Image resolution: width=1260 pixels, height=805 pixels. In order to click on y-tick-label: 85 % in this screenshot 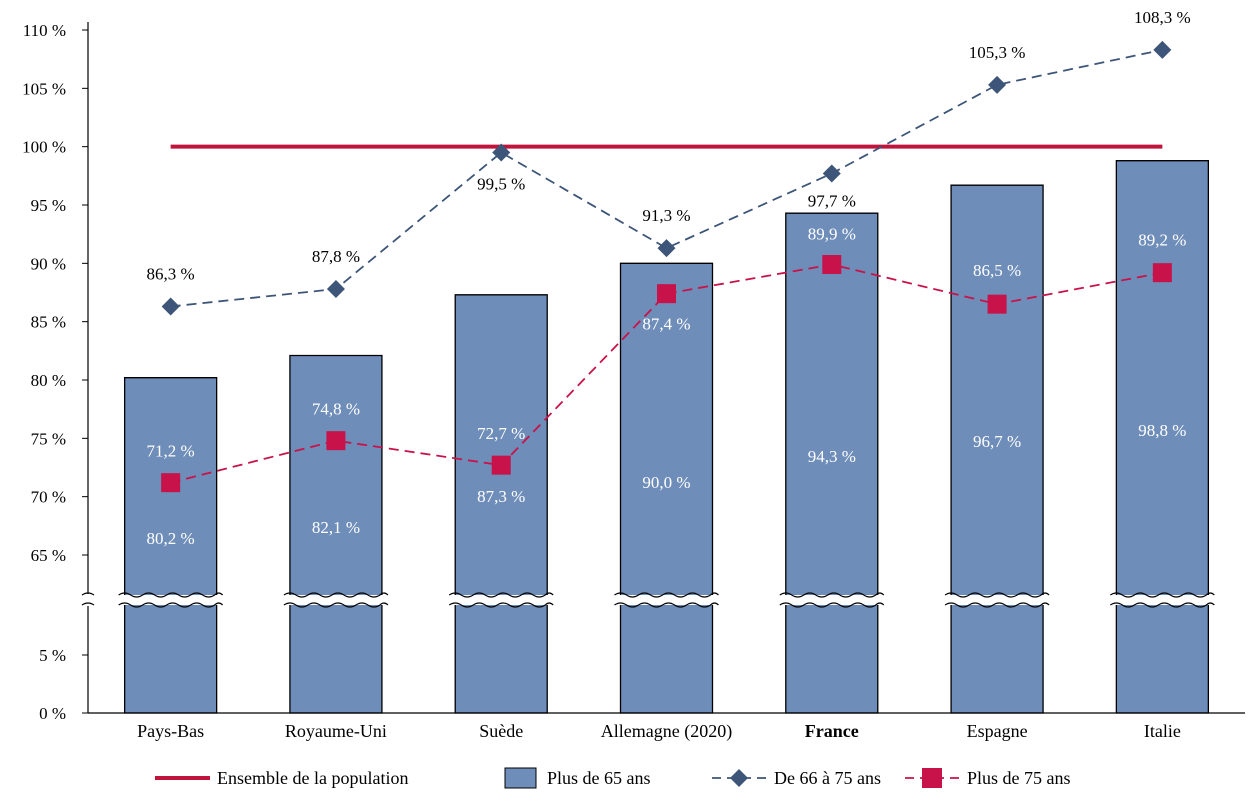, I will do `click(48, 322)`.